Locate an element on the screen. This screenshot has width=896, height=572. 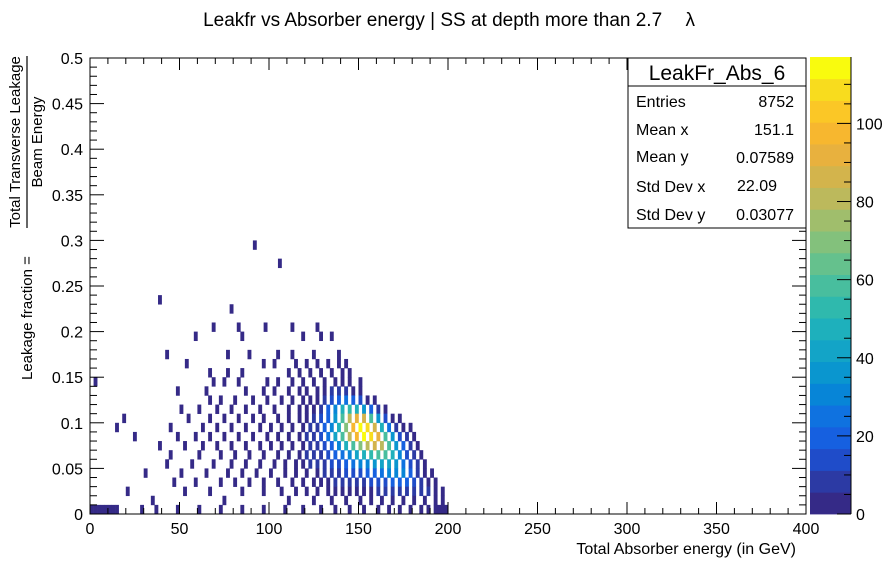
y-tick-label: 0.1 is located at coordinates (72, 424).